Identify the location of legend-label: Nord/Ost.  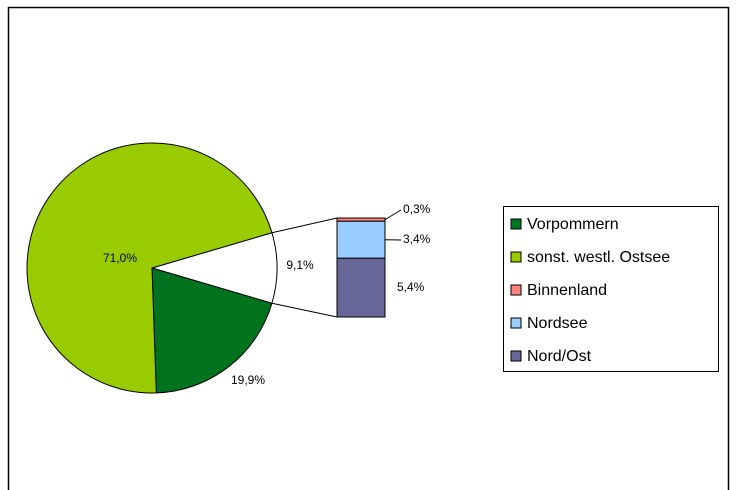
(559, 356).